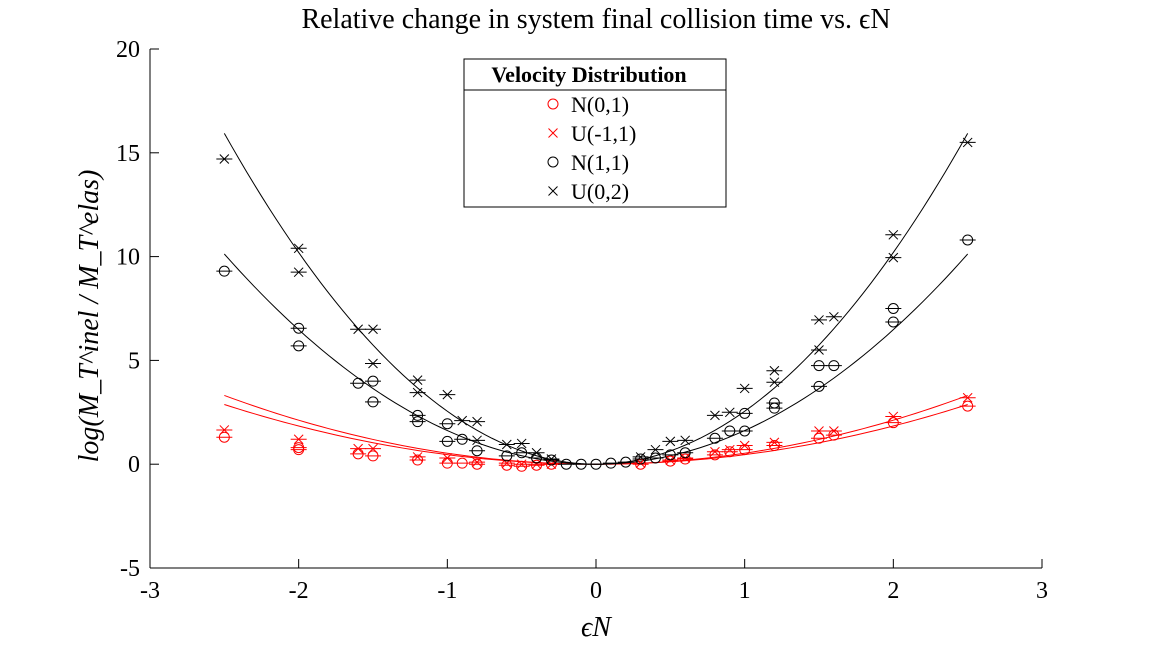  What do you see at coordinates (596, 627) in the screenshot?
I see `x-axis-label: ϵN` at bounding box center [596, 627].